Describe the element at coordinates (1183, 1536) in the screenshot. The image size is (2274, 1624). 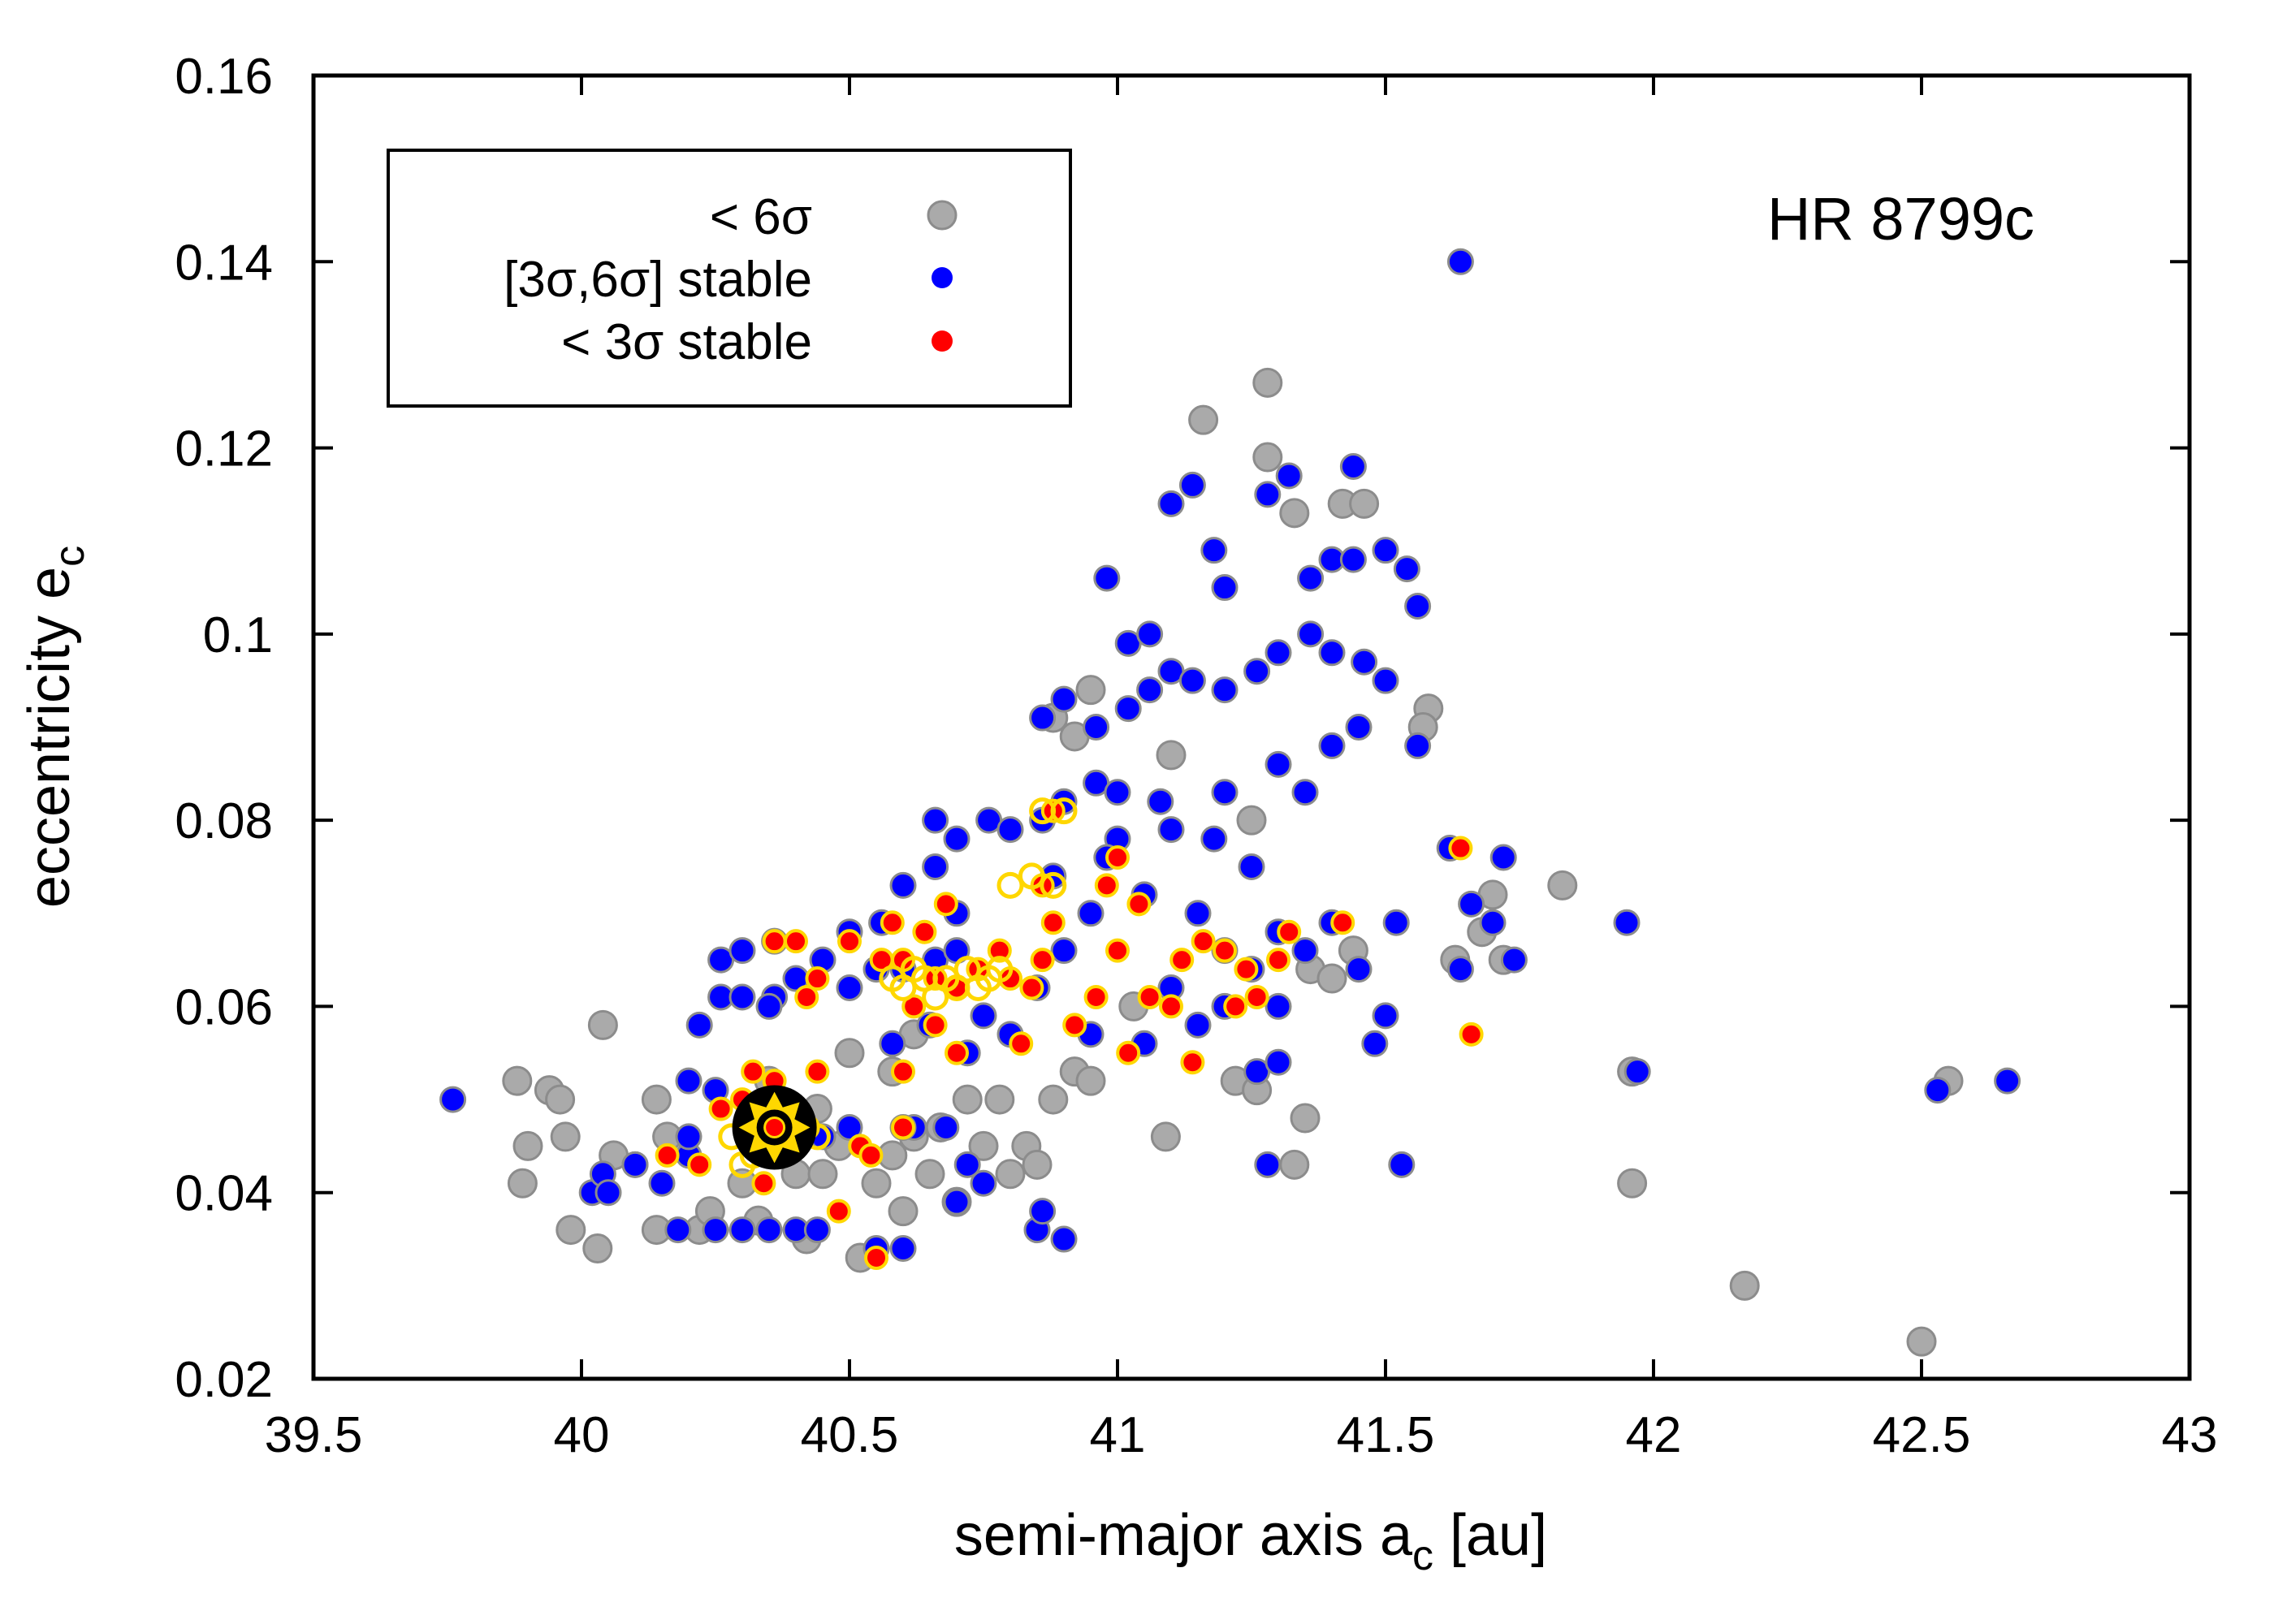
I see `x-axis-title-main: semi-major axis a` at that location.